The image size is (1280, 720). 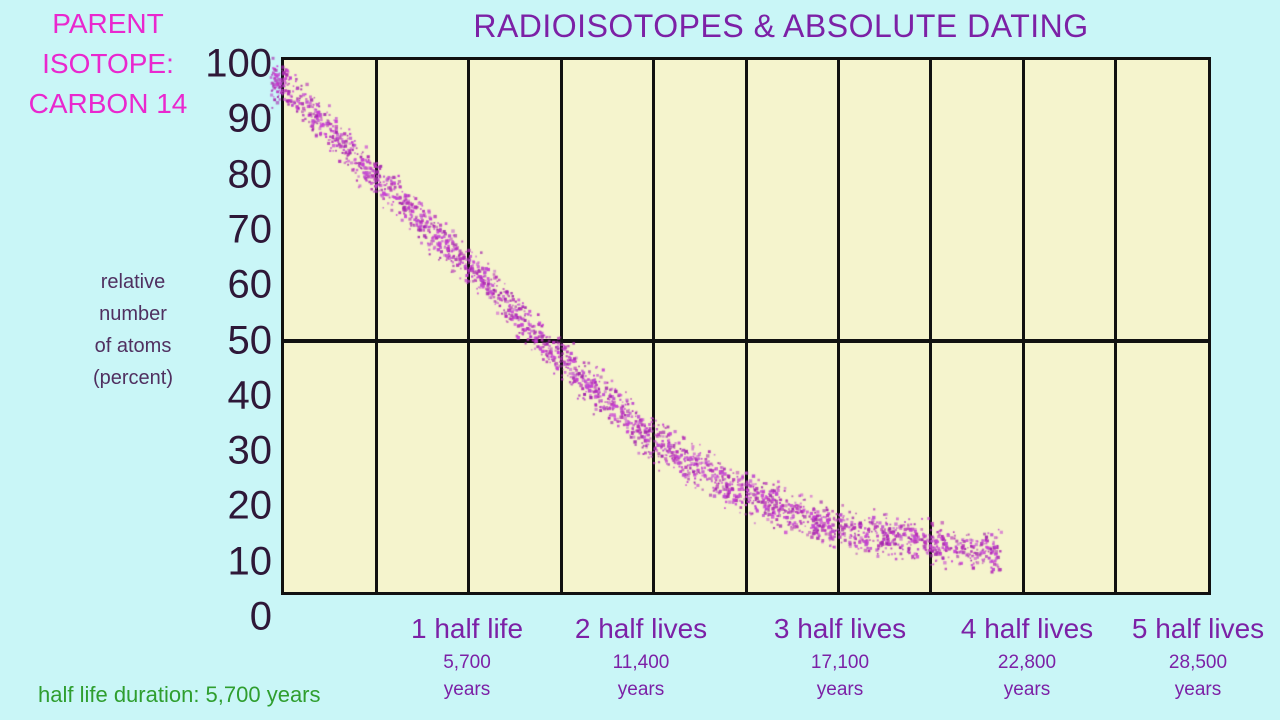 I want to click on x-tick-label: 5 half lives, so click(x=1198, y=628).